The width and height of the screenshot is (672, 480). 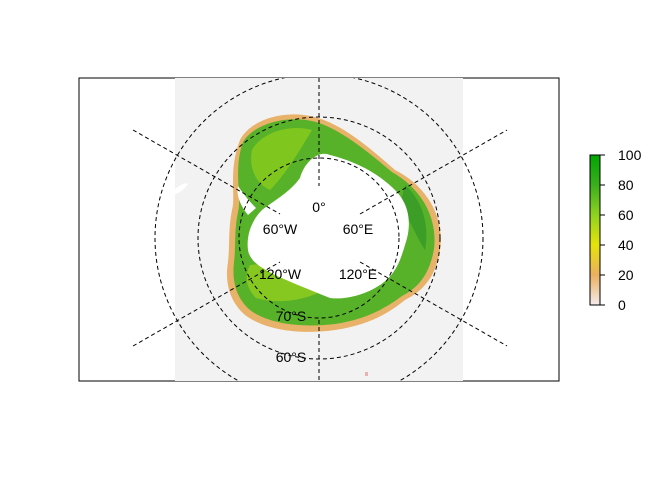 I want to click on meridian-label-120w: 120°W, so click(x=280, y=274).